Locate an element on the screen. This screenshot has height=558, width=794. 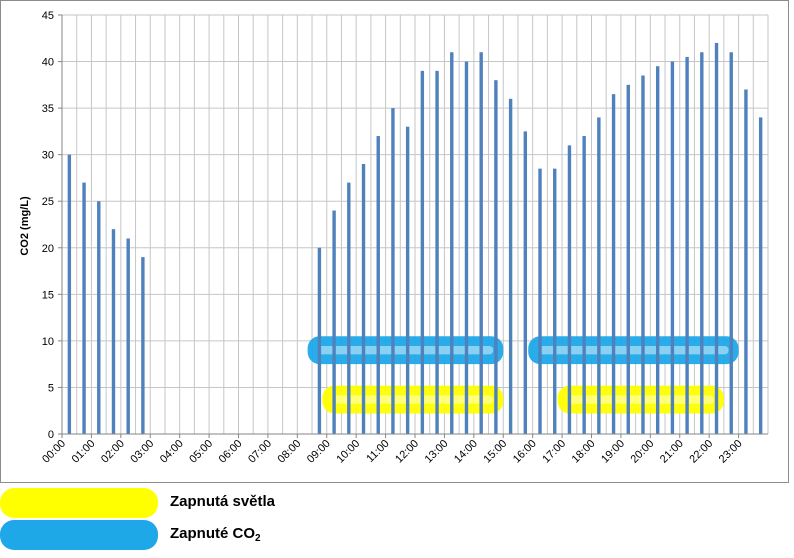
y-tick-label-7: 35 is located at coordinates (48, 109).